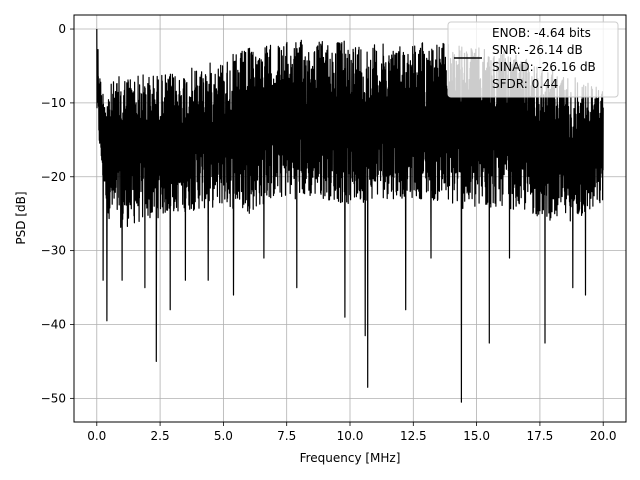  I want to click on legend-box, so click(533, 59).